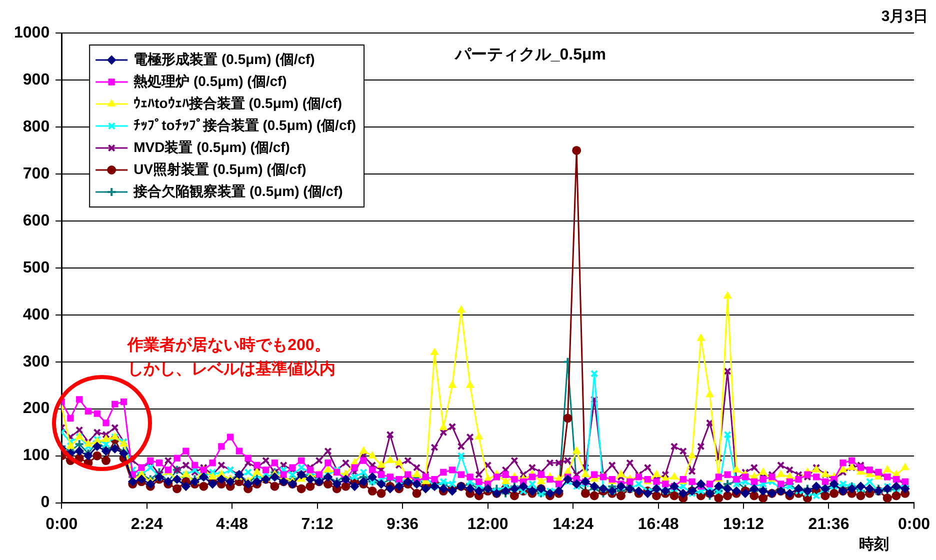 This screenshot has height=560, width=936. I want to click on y-tick-label: 700, so click(36, 173).